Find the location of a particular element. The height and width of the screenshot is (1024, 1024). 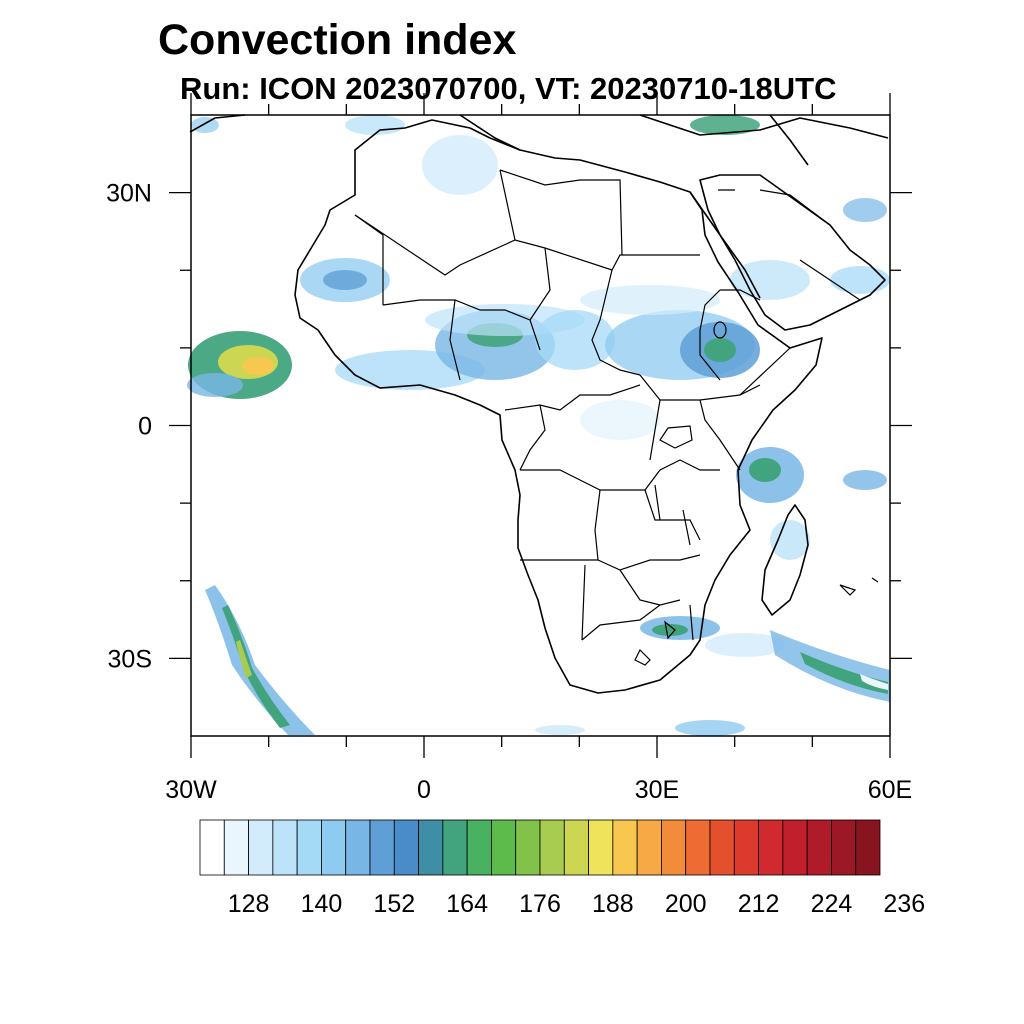

lon-tick-label: 30W is located at coordinates (191, 790).